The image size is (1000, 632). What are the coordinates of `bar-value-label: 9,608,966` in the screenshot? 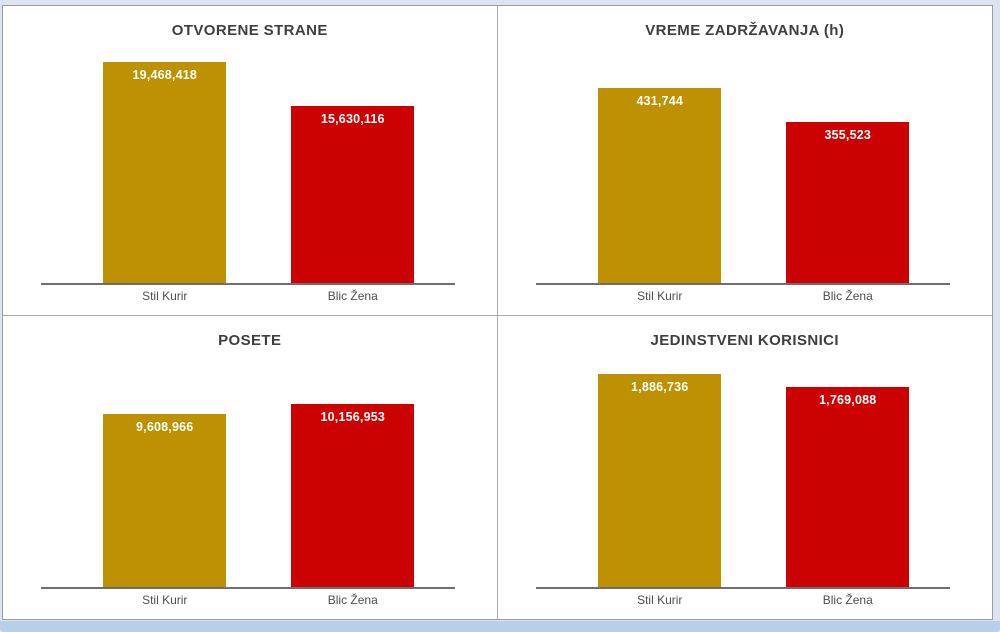 It's located at (165, 427).